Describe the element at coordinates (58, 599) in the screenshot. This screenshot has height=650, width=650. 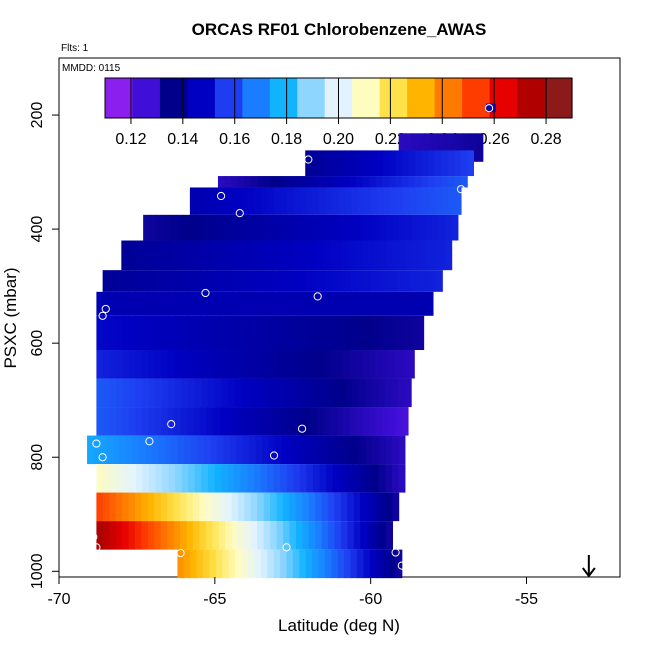
I see `x-tick-label: -70` at that location.